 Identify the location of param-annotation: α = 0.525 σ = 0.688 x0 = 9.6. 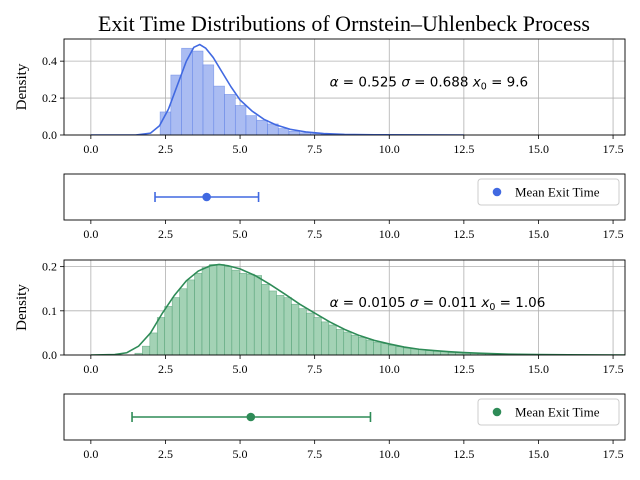
(429, 83).